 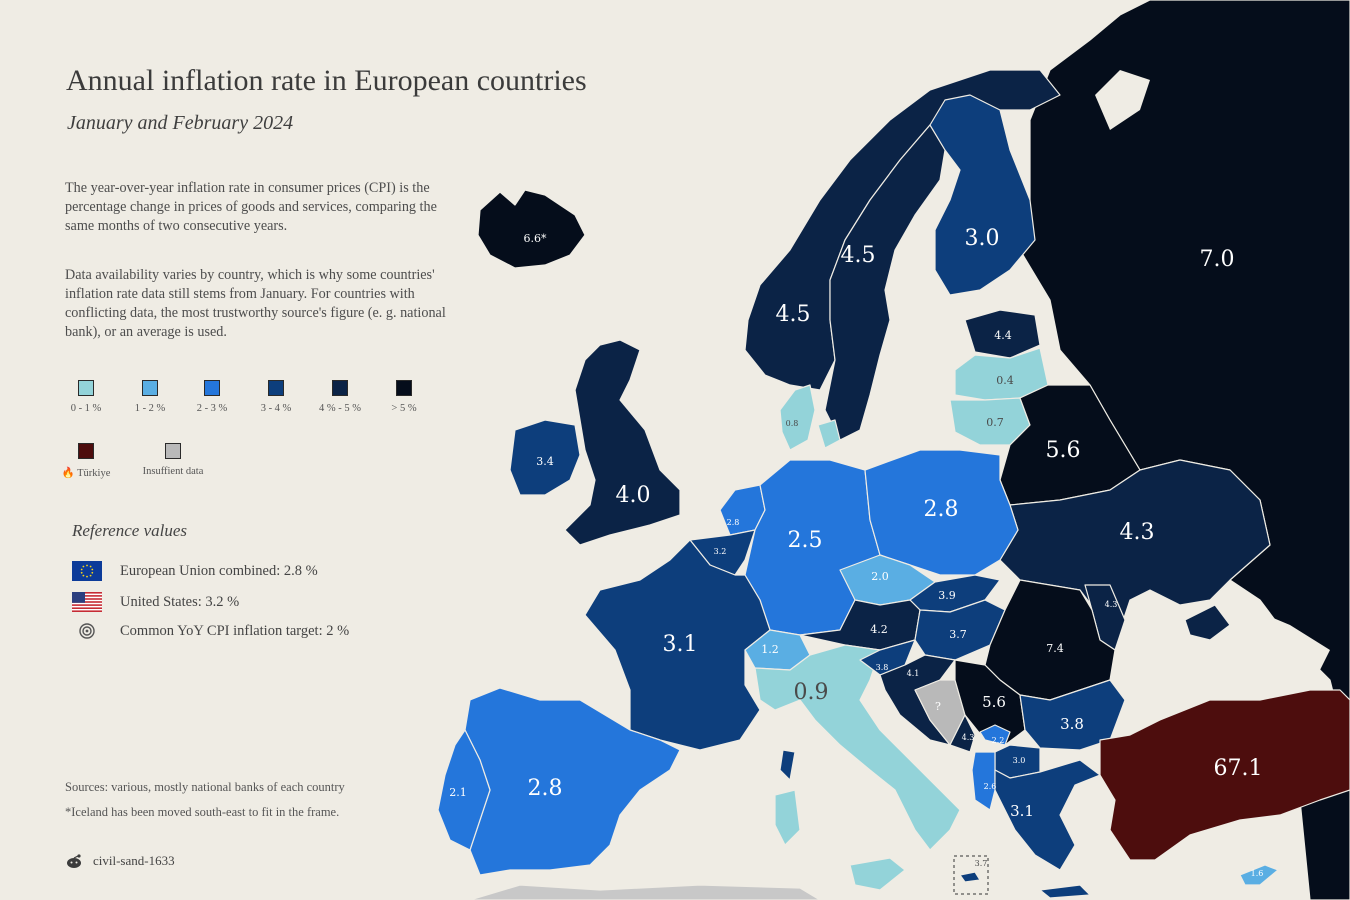 I want to click on label-belarus: 5.6, so click(x=1063, y=450).